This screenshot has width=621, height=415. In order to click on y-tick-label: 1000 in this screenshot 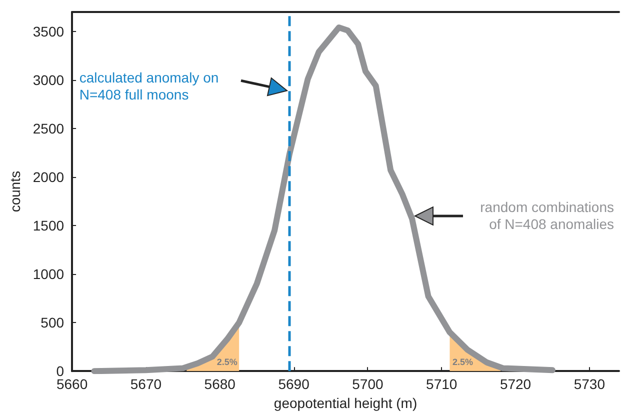, I will do `click(48, 274)`.